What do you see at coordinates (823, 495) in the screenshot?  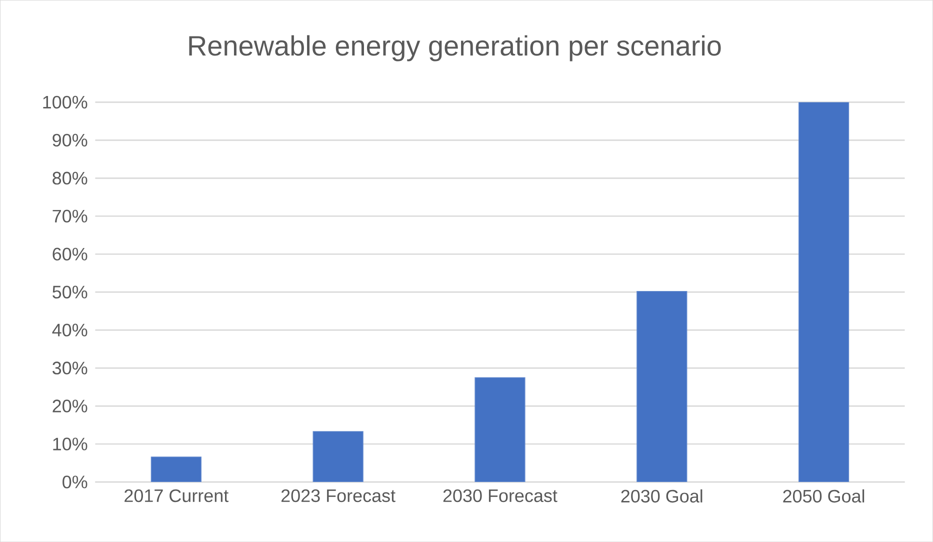 I see `x-tick-label: 2050 Goal` at bounding box center [823, 495].